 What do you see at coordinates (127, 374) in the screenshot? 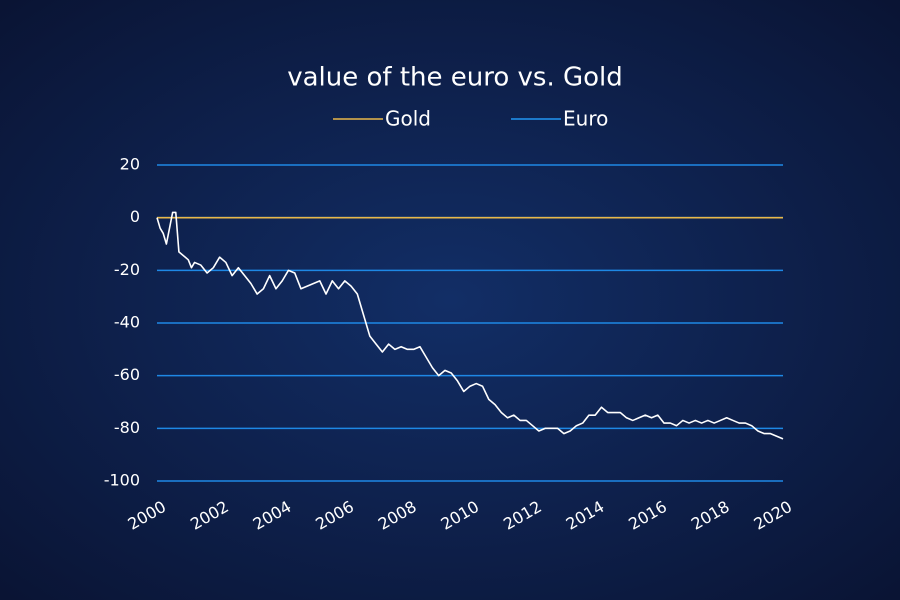
I see `y-tick-label: -60` at bounding box center [127, 374].